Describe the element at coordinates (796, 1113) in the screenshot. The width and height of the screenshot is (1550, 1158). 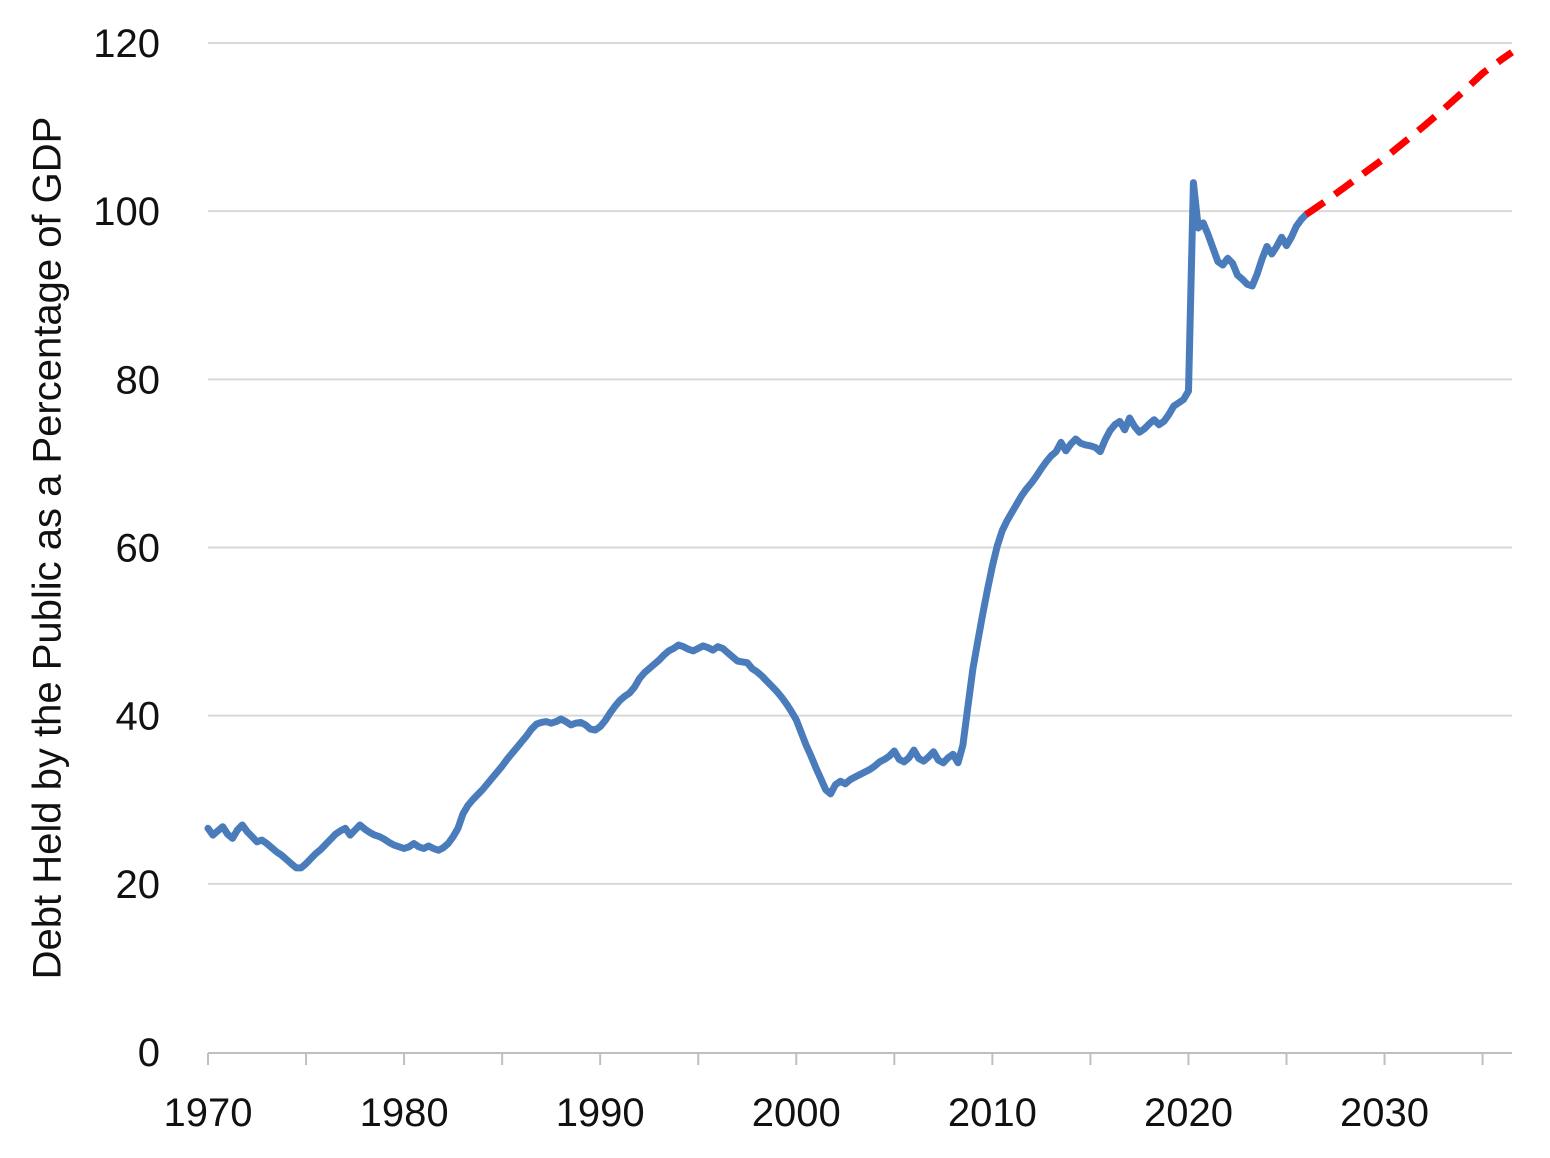
I see `x-tick-label: 2000` at that location.